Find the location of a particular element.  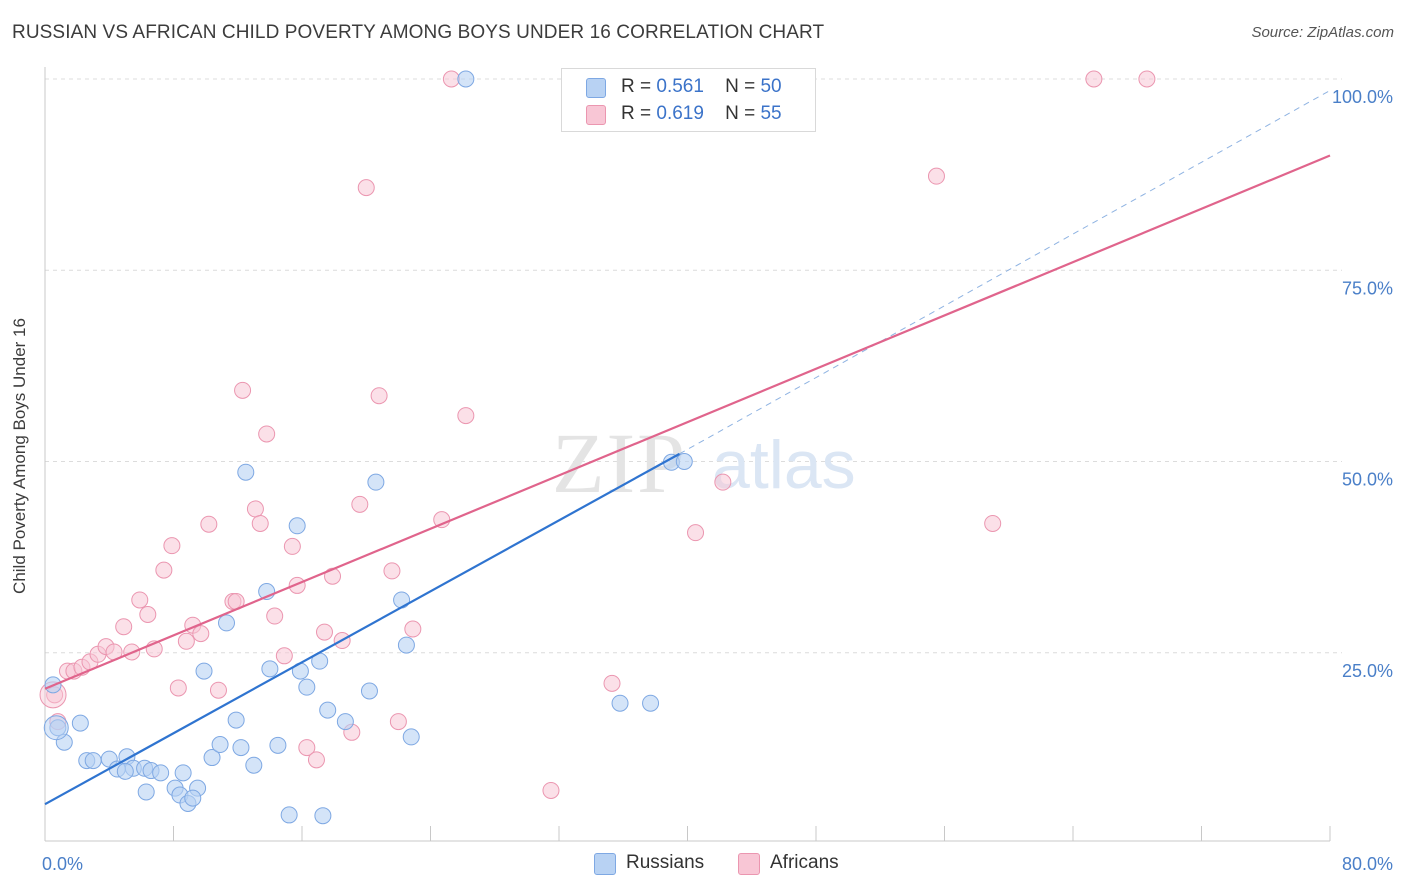

legend-item-africans: Africans is located at coordinates (798, 864).